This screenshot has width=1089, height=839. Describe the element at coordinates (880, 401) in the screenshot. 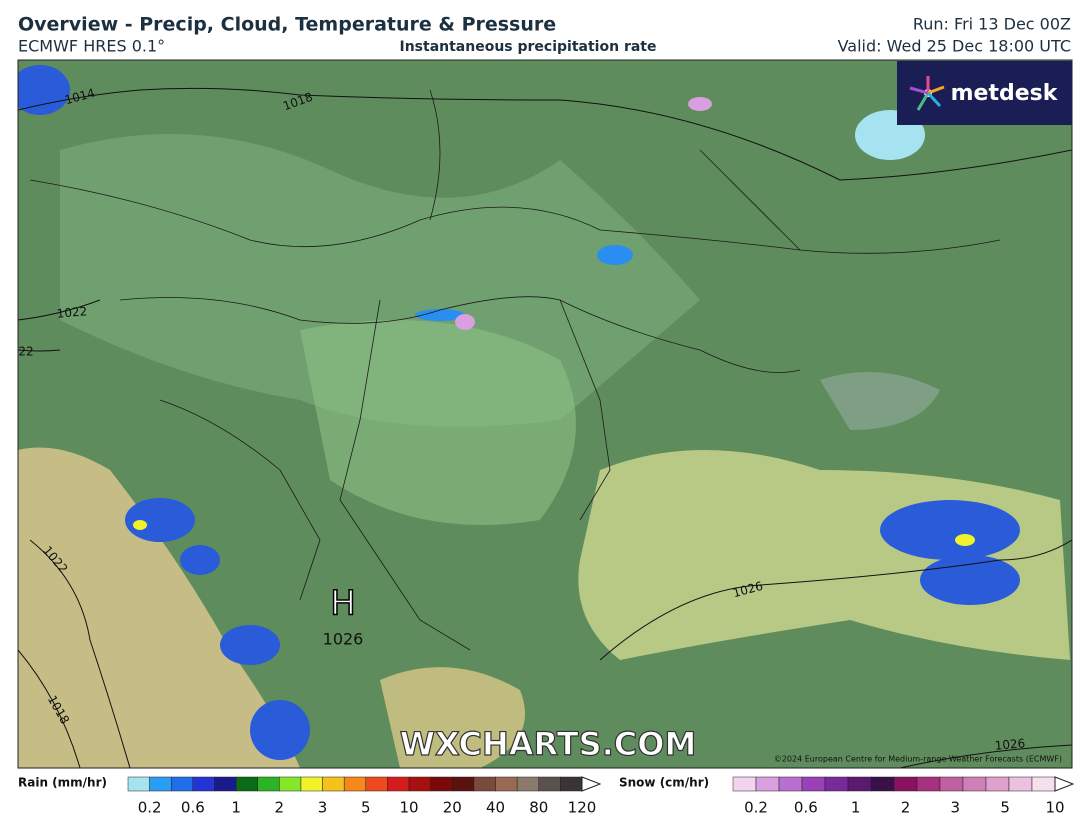

I see `sea-of-azov` at that location.